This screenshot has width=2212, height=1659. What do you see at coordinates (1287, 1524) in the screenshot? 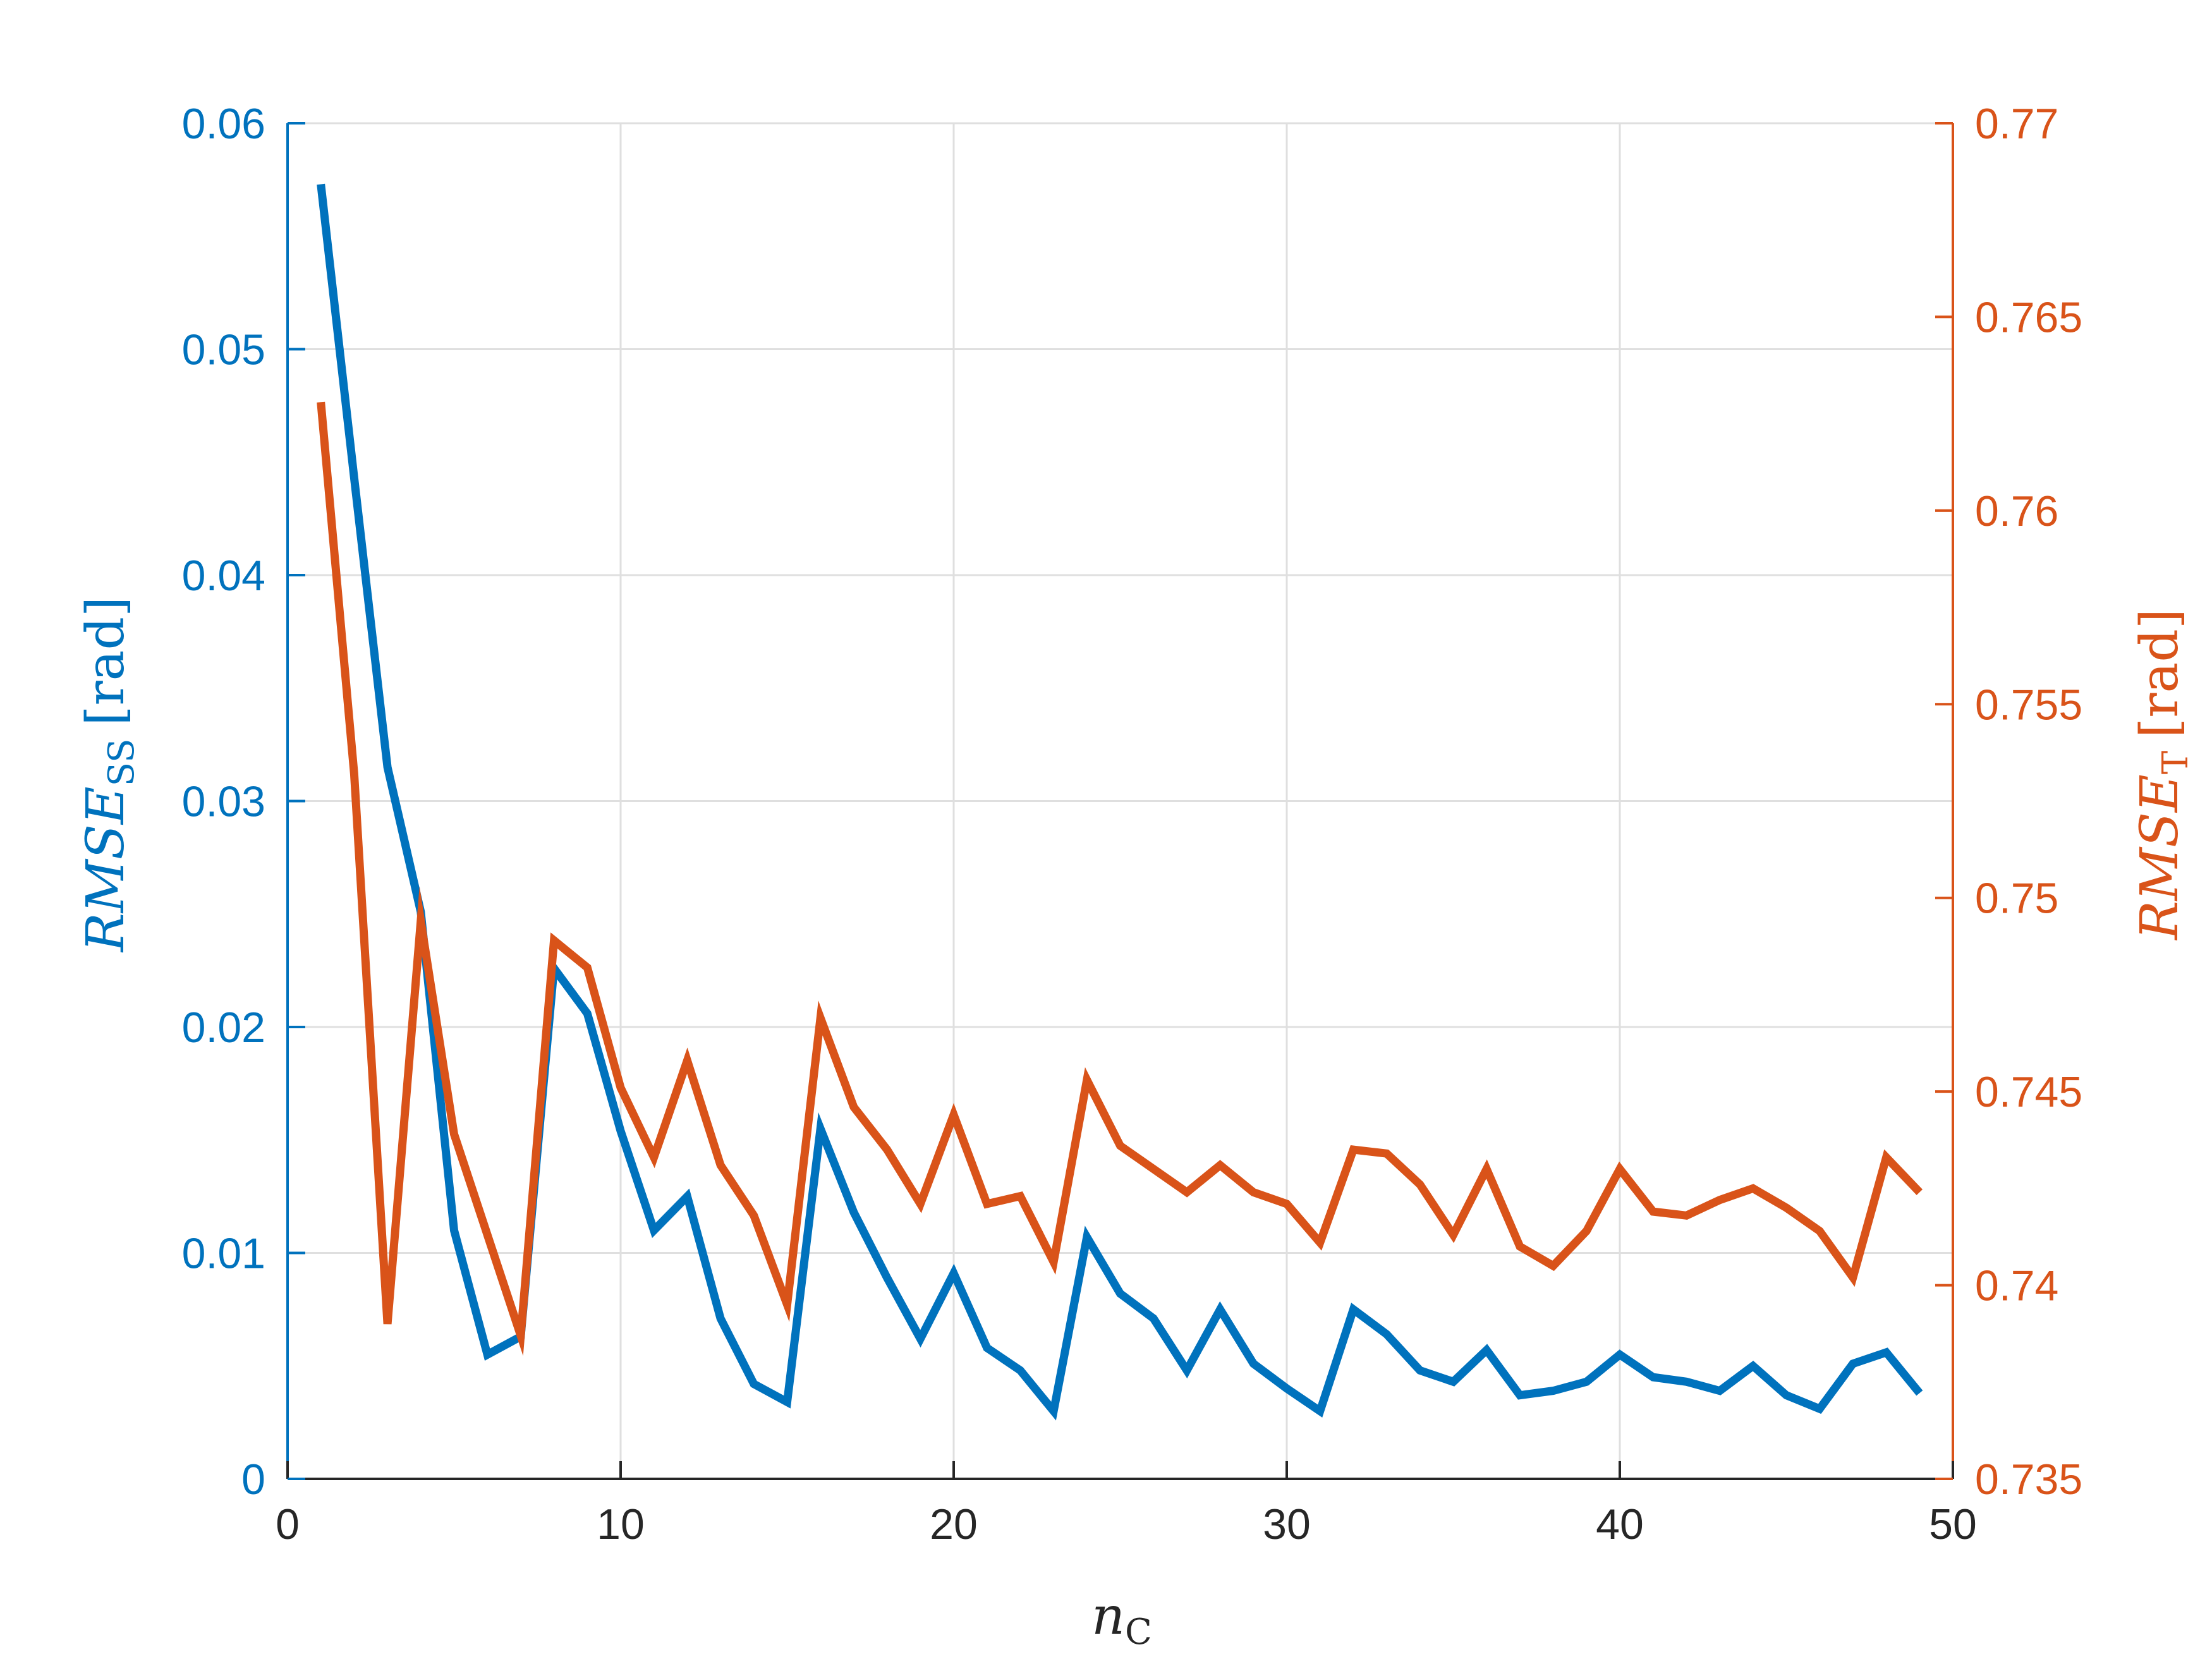
I see `x-tick-label-3: 30` at bounding box center [1287, 1524].